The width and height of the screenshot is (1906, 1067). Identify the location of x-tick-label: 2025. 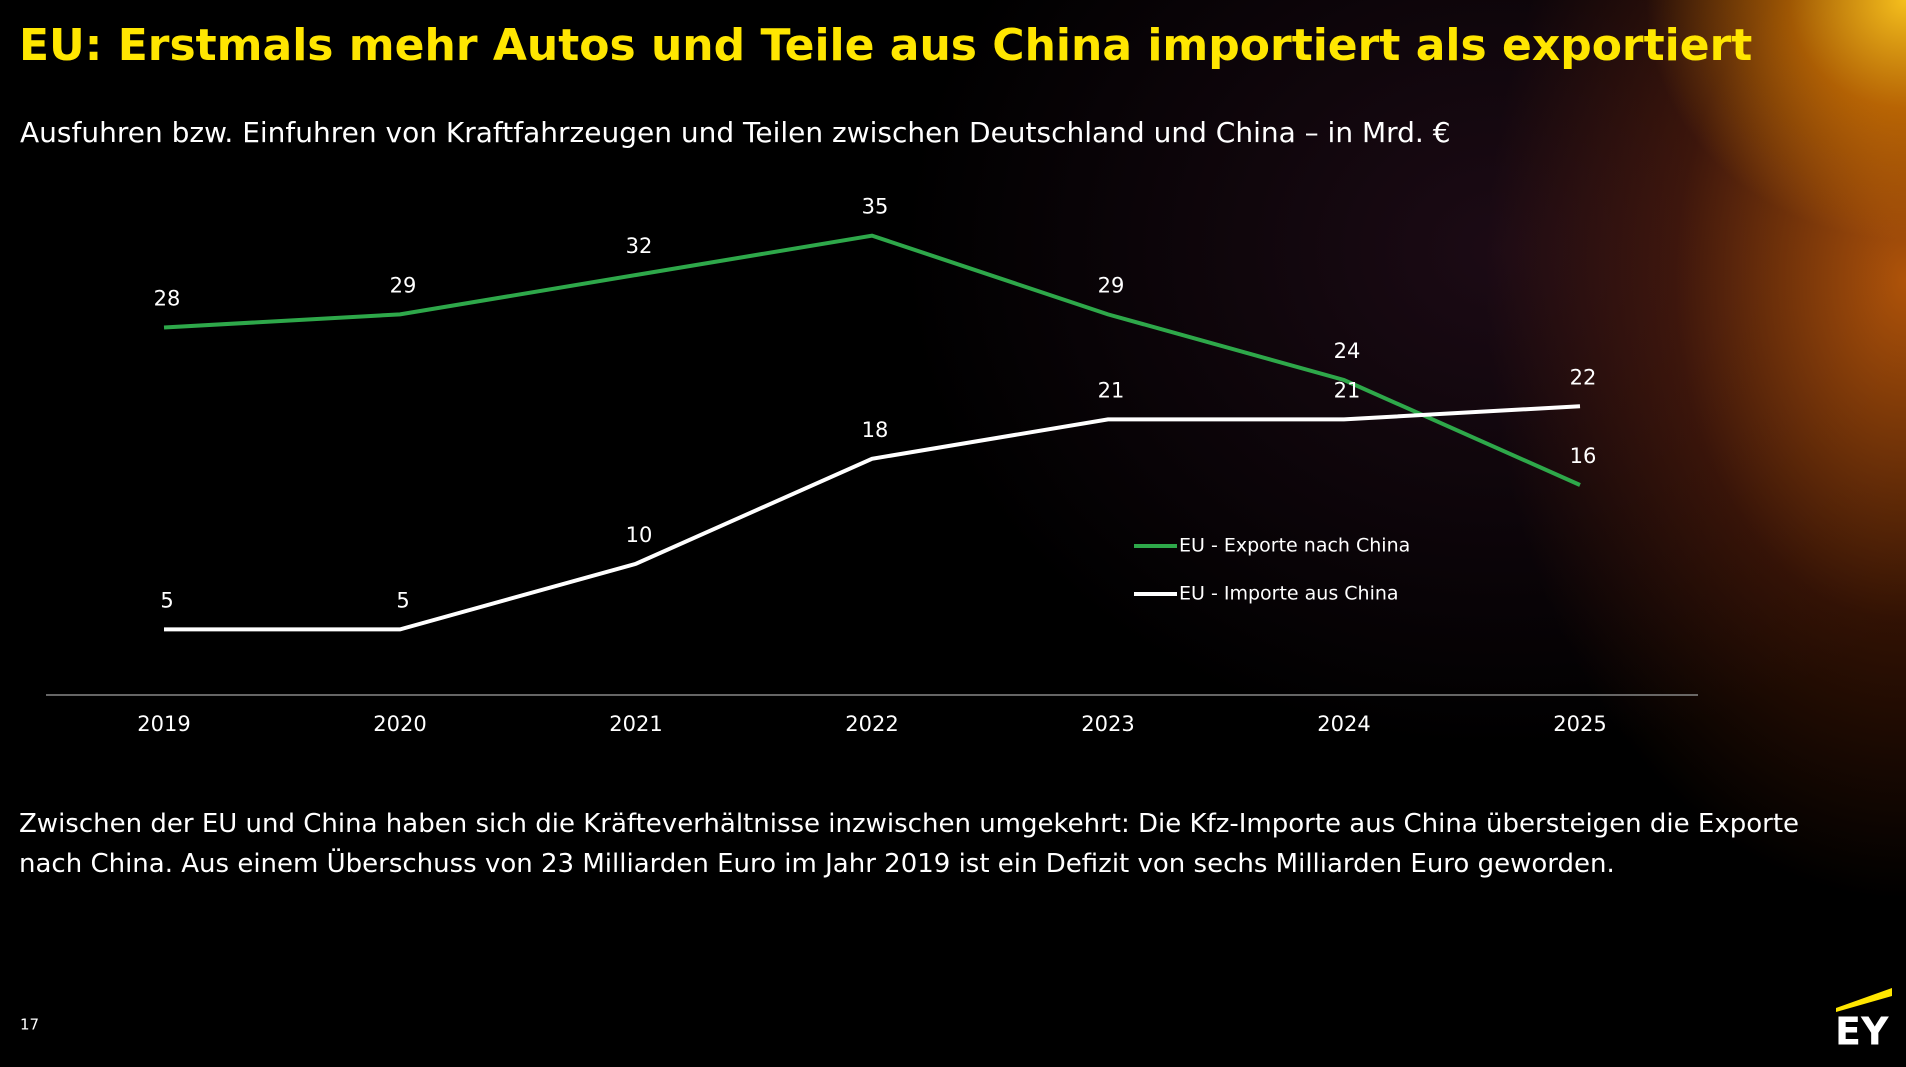
(1579, 724).